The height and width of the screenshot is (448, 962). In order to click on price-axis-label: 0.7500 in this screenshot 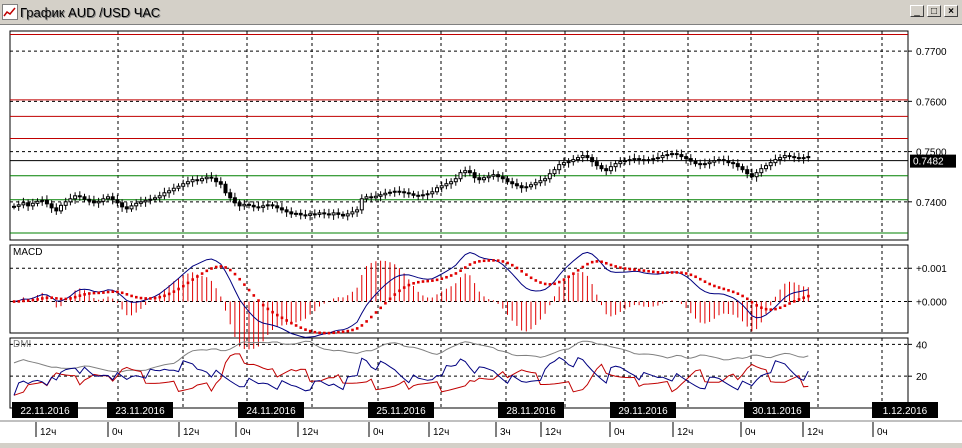, I will do `click(931, 153)`.